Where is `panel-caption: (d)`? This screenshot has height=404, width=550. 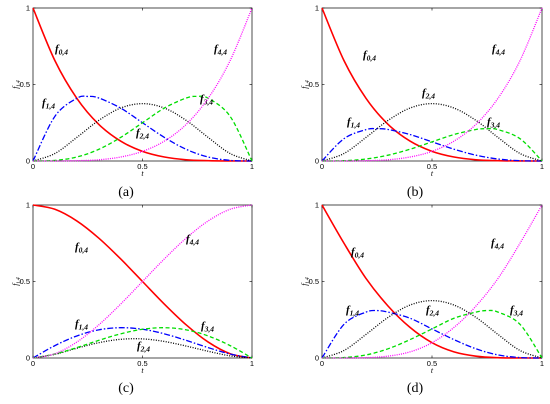
panel-caption: (d) is located at coordinates (415, 388).